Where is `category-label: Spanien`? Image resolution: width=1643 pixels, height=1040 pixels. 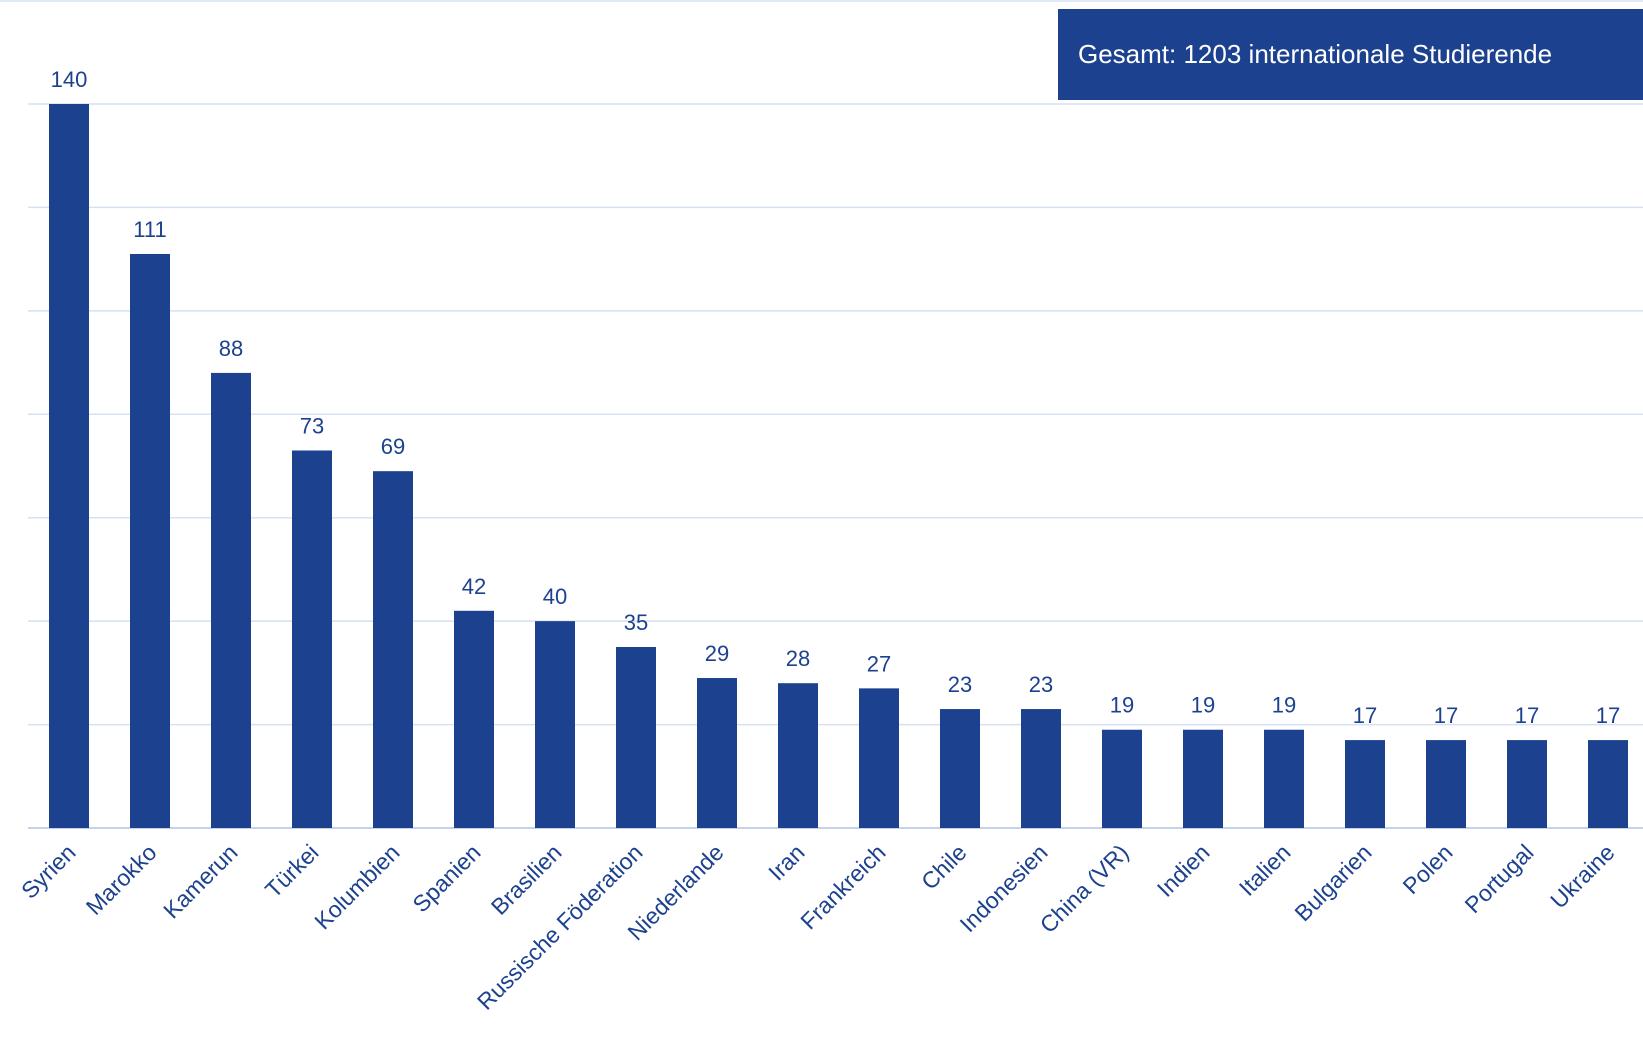 category-label: Spanien is located at coordinates (446, 878).